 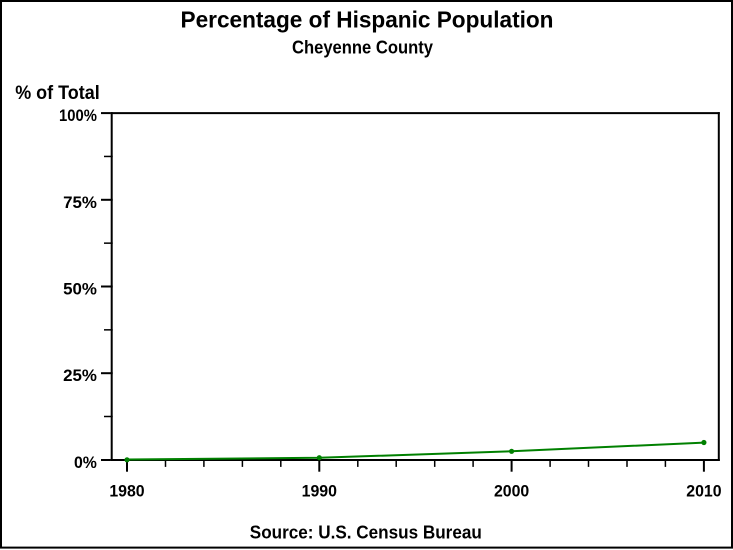 I want to click on svg-text: 1980, so click(x=126, y=491).